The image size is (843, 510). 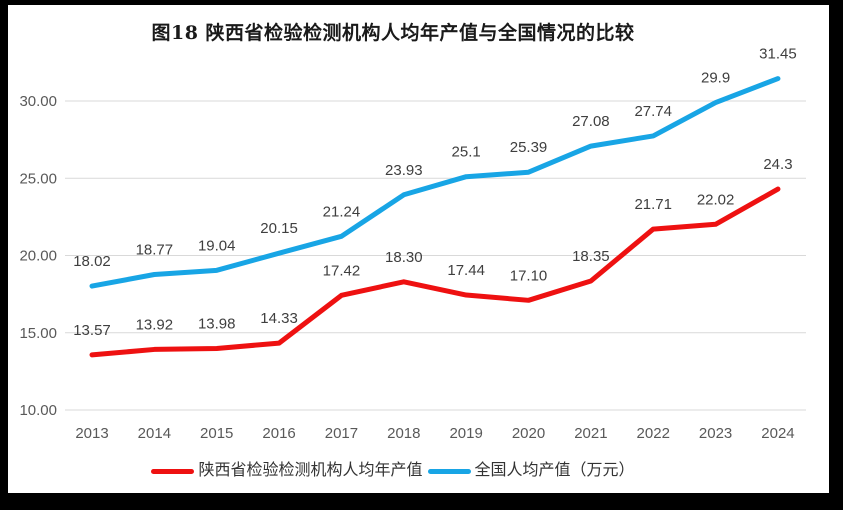 What do you see at coordinates (155, 324) in the screenshot?
I see `data-label-series0-2014: 13.92` at bounding box center [155, 324].